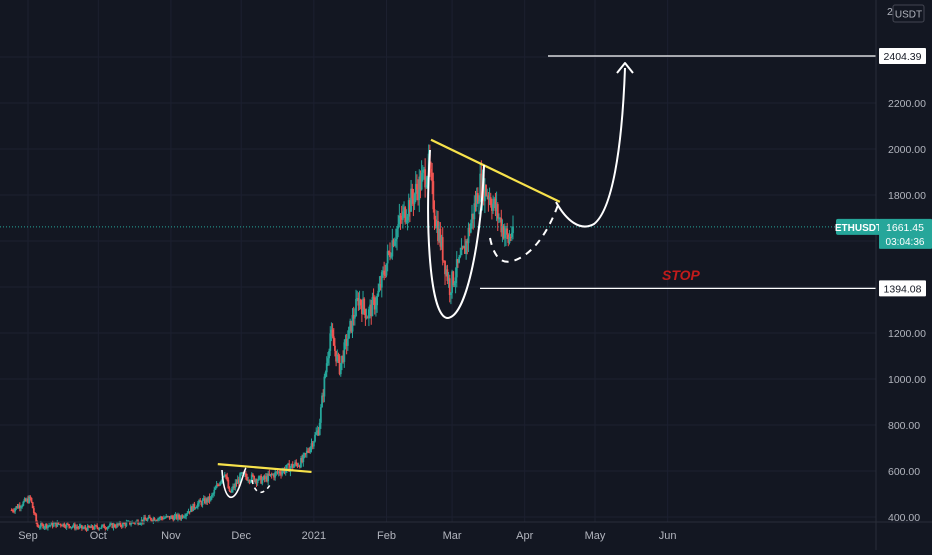  Describe the element at coordinates (495, 170) in the screenshot. I see `major-trendline` at that location.